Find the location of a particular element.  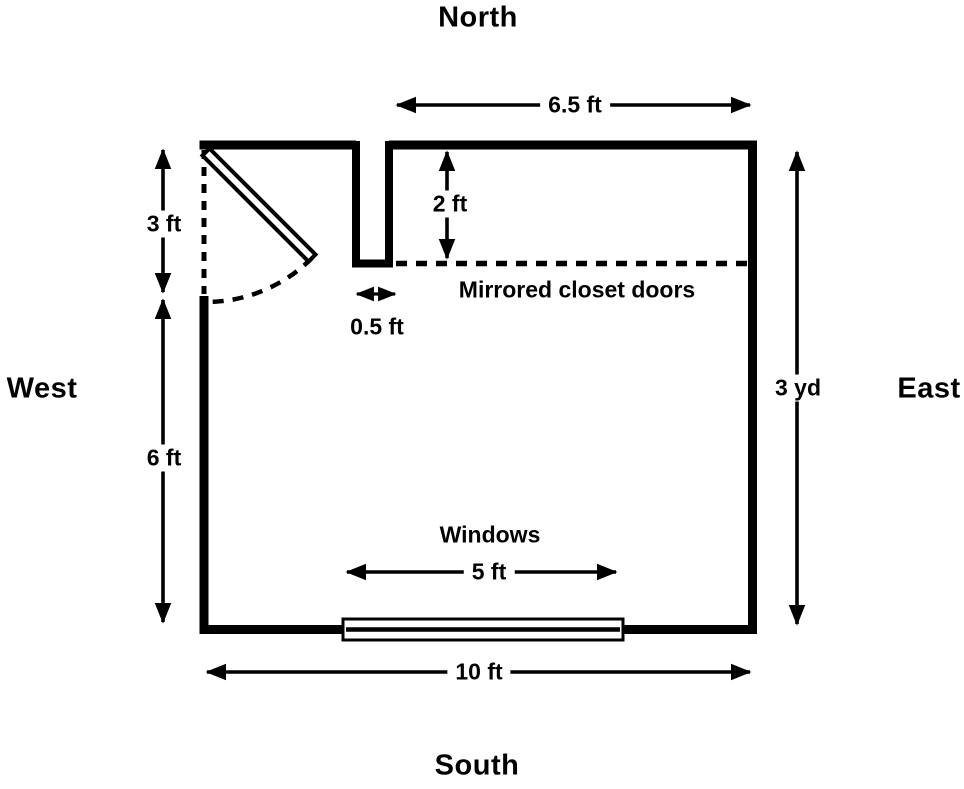

compass-south-label: South is located at coordinates (477, 765).